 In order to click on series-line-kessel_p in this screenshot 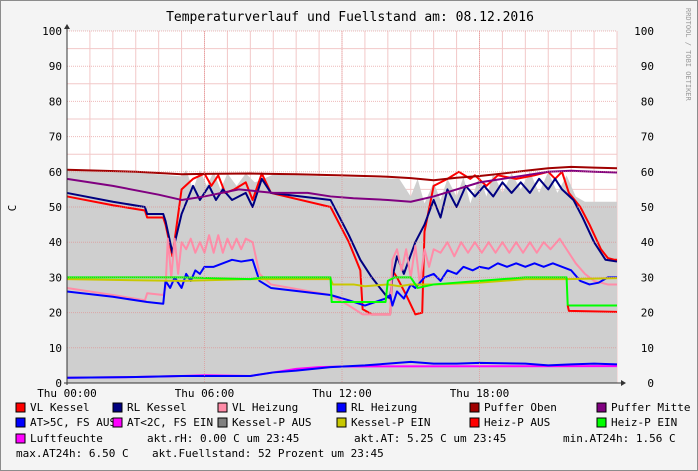, I will do `click(342, 282)`.